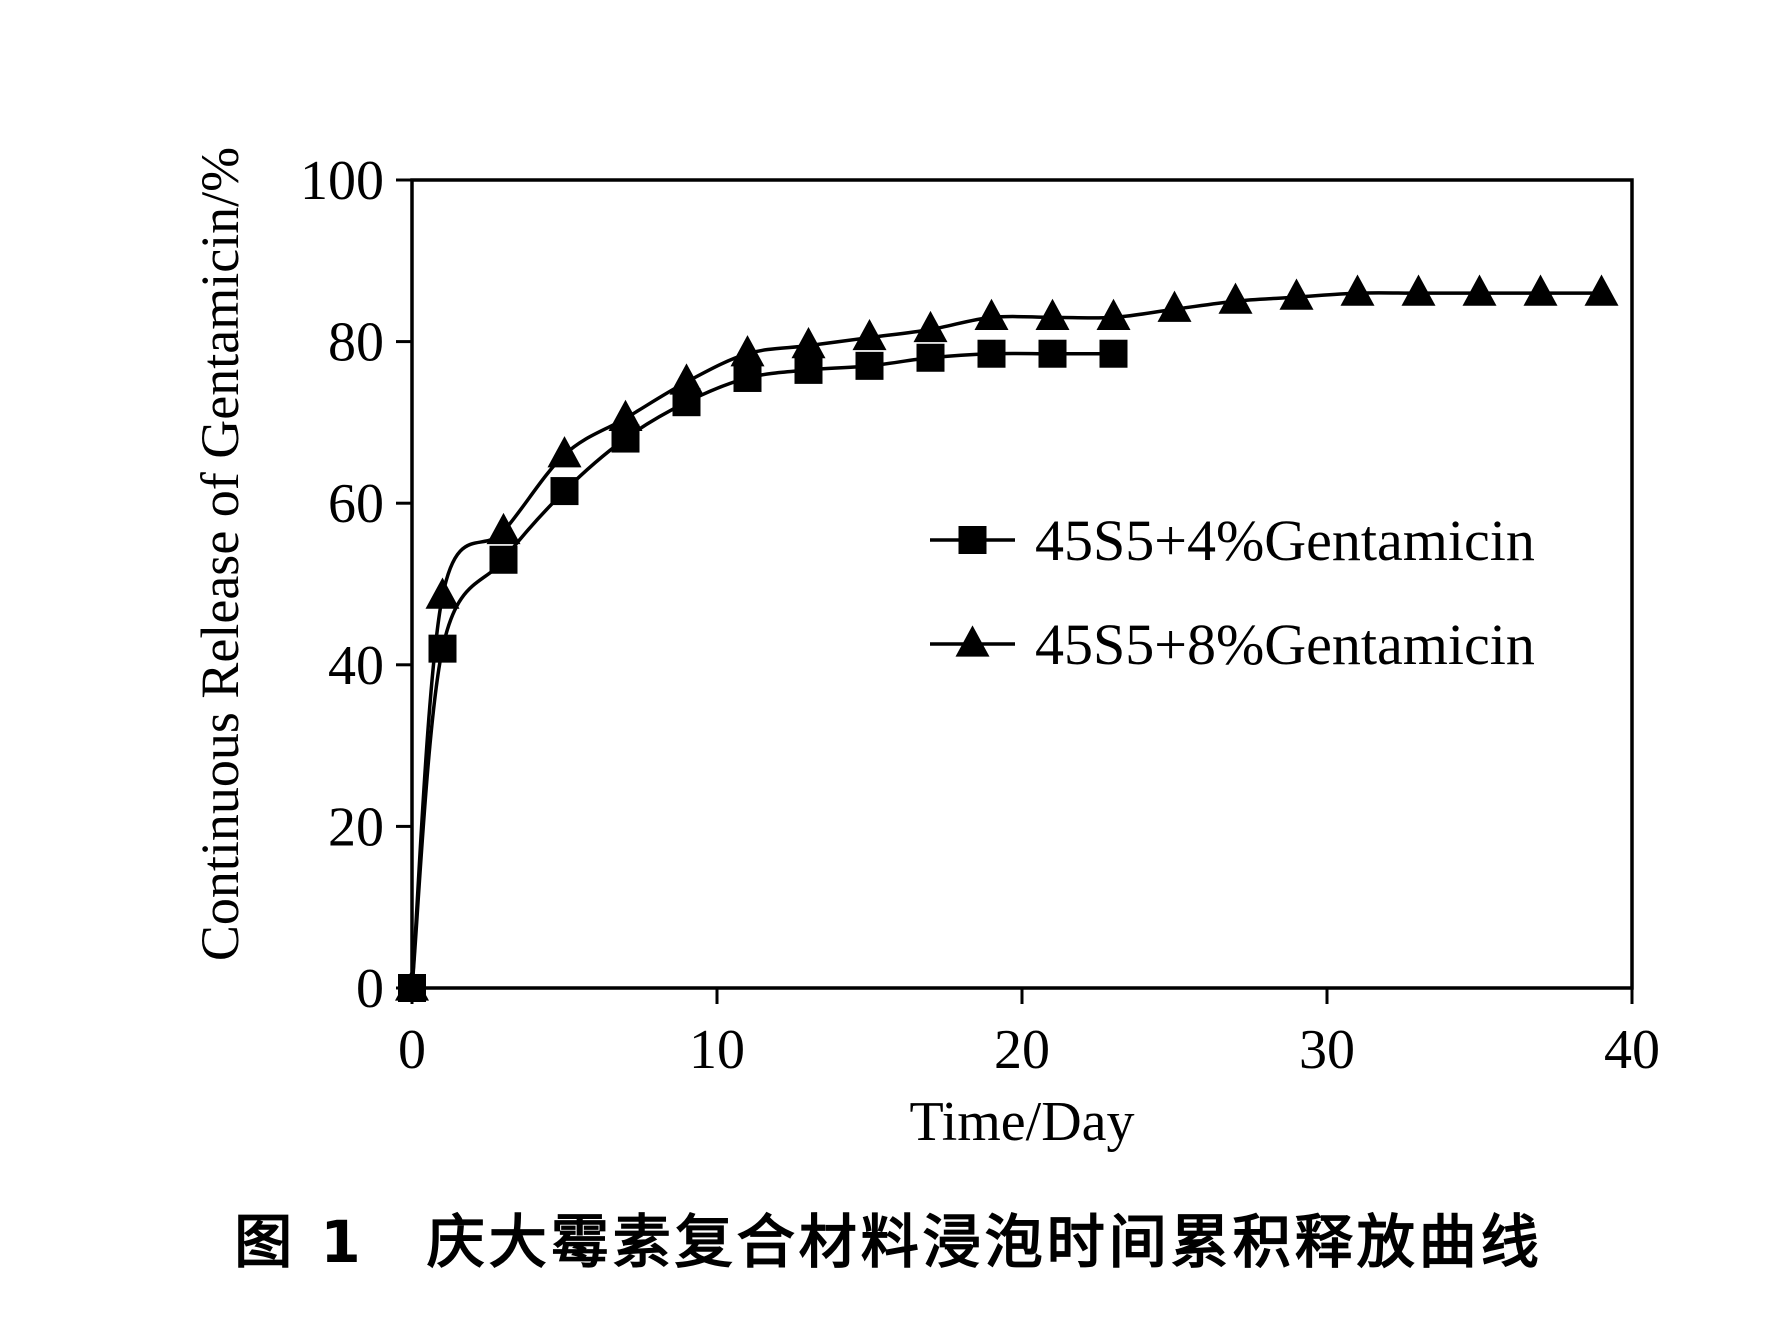 This screenshot has width=1777, height=1336. What do you see at coordinates (1632, 1050) in the screenshot?
I see `x-tick-label: 40` at bounding box center [1632, 1050].